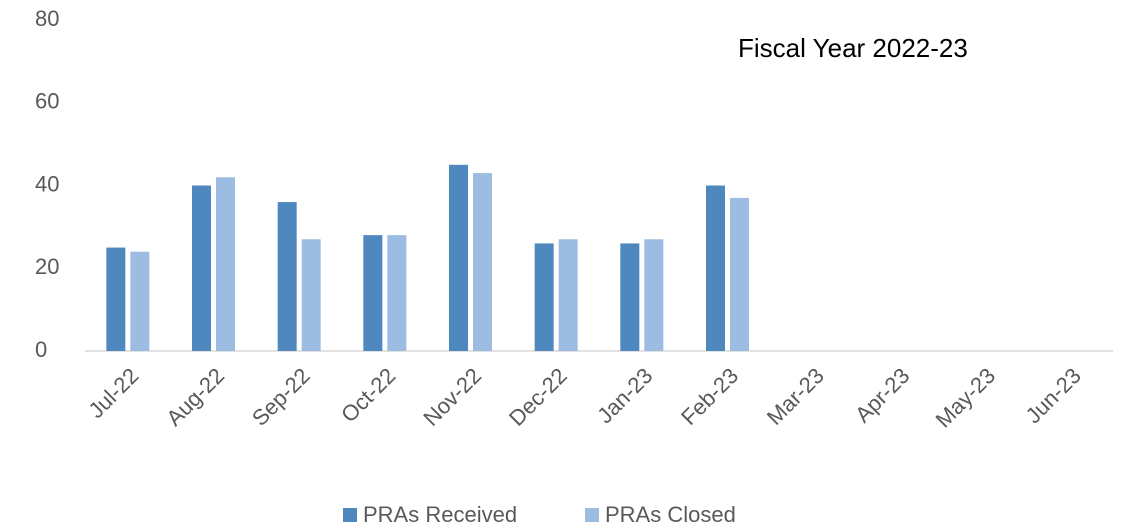  What do you see at coordinates (670, 514) in the screenshot?
I see `legend-label: PRAs Closed` at bounding box center [670, 514].